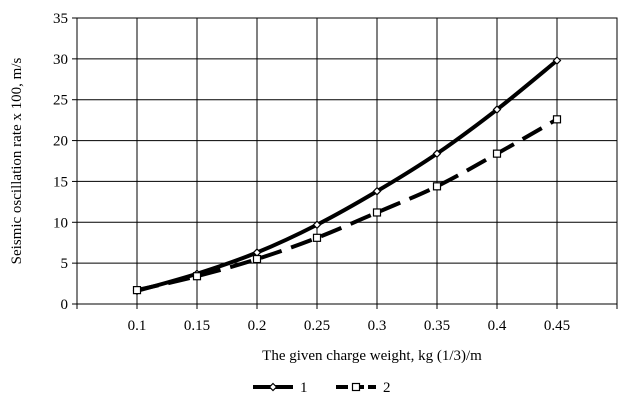  Describe the element at coordinates (257, 326) in the screenshot. I see `x-tick-label: 0.2` at that location.